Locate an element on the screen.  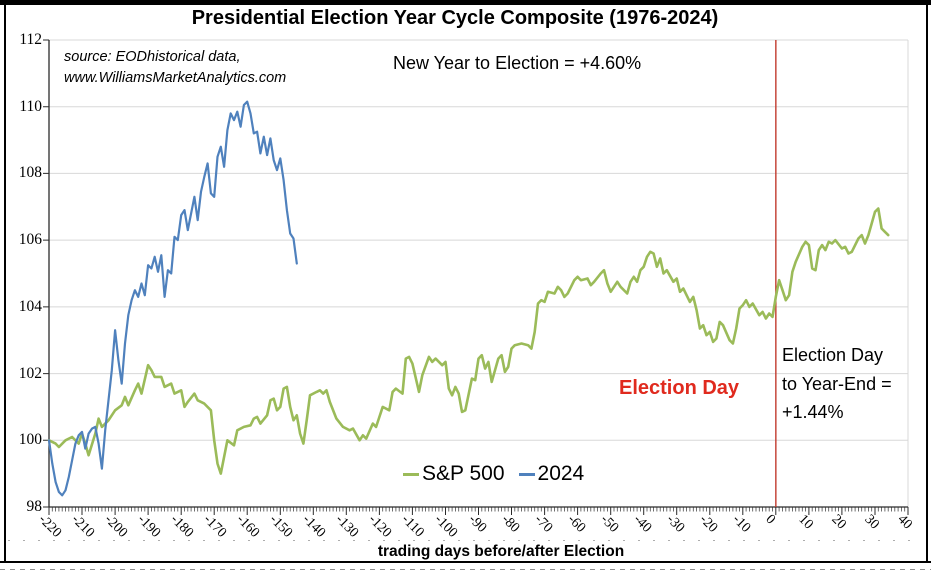
y-tick-label-98: 98 is located at coordinates (34, 506).